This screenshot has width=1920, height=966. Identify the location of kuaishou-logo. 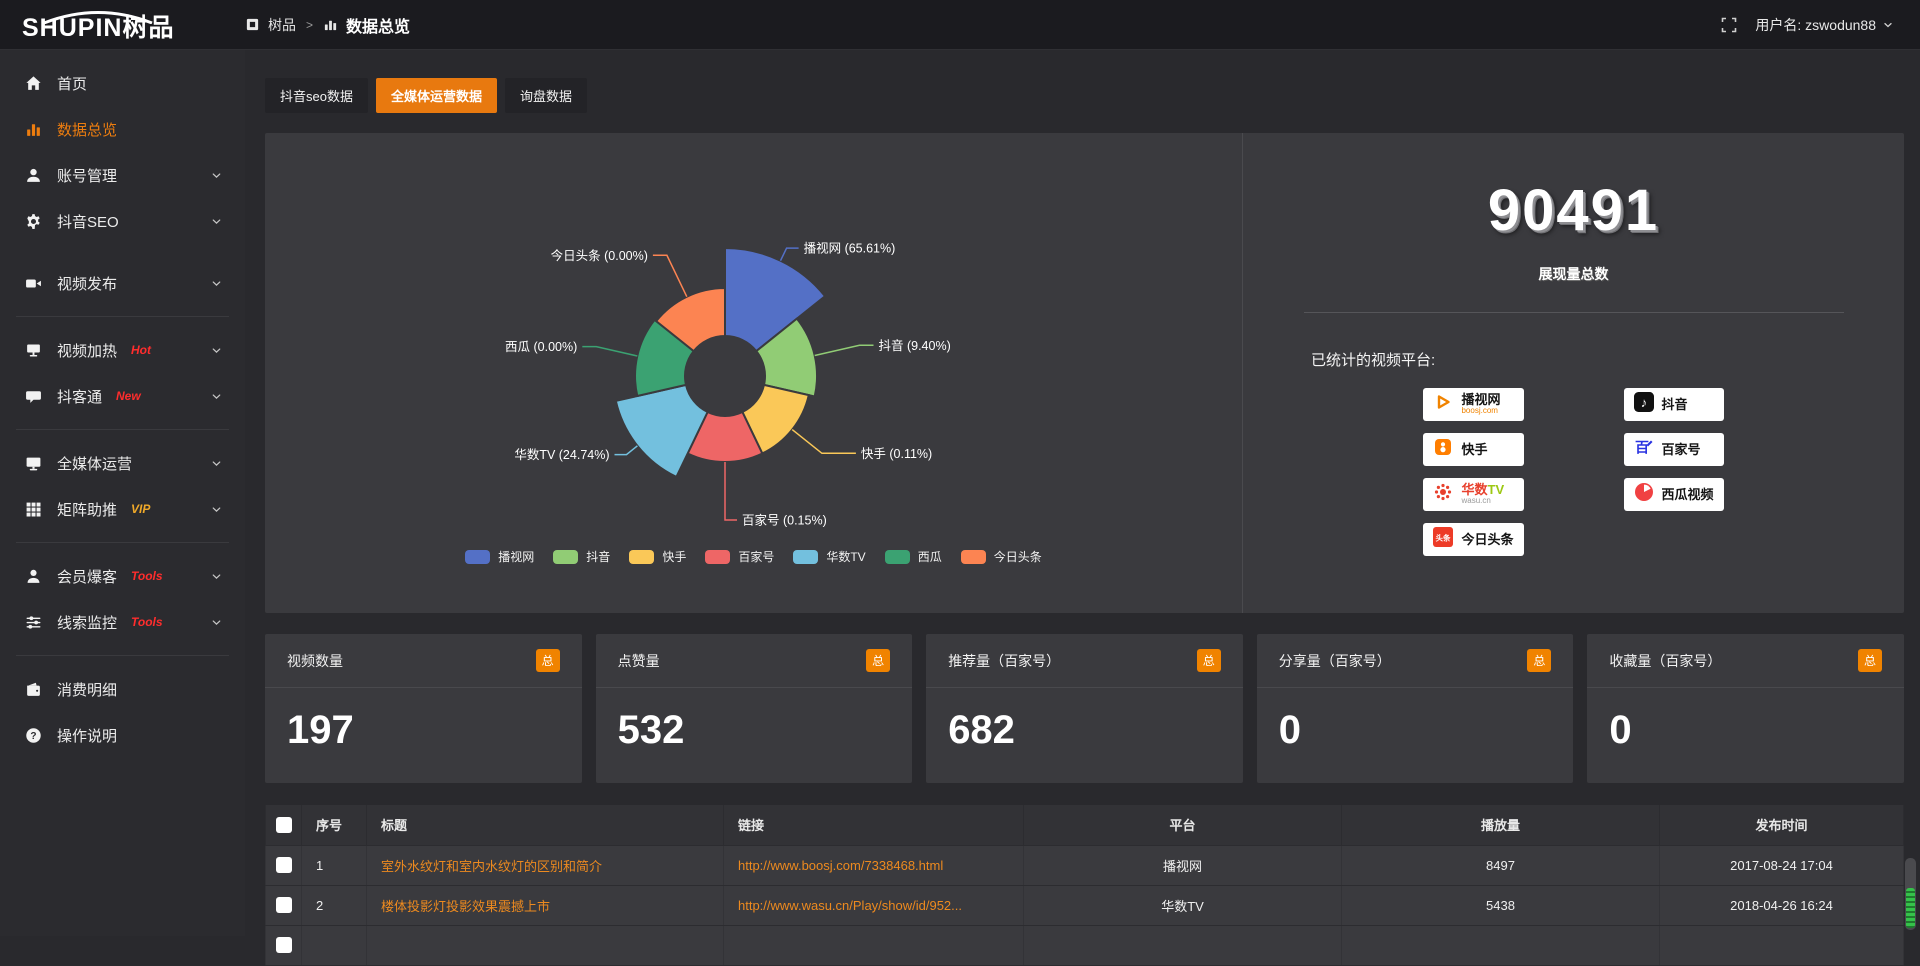
(1443, 449).